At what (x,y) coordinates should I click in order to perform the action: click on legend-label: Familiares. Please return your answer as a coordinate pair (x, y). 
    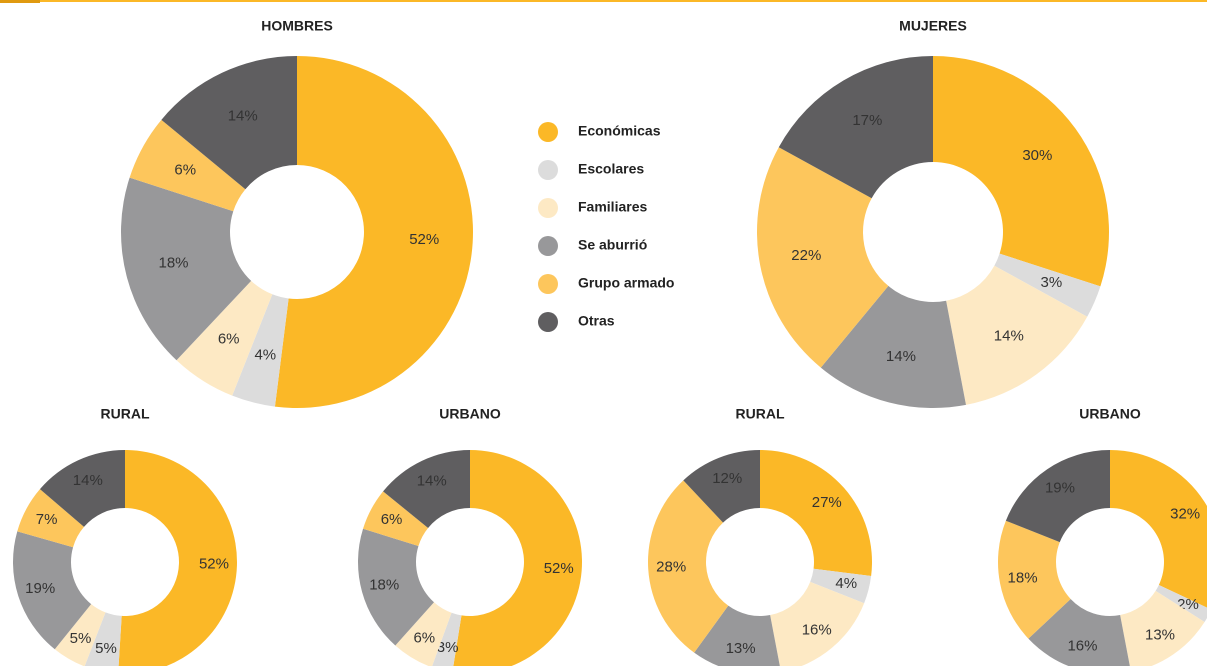
    Looking at the image, I should click on (612, 207).